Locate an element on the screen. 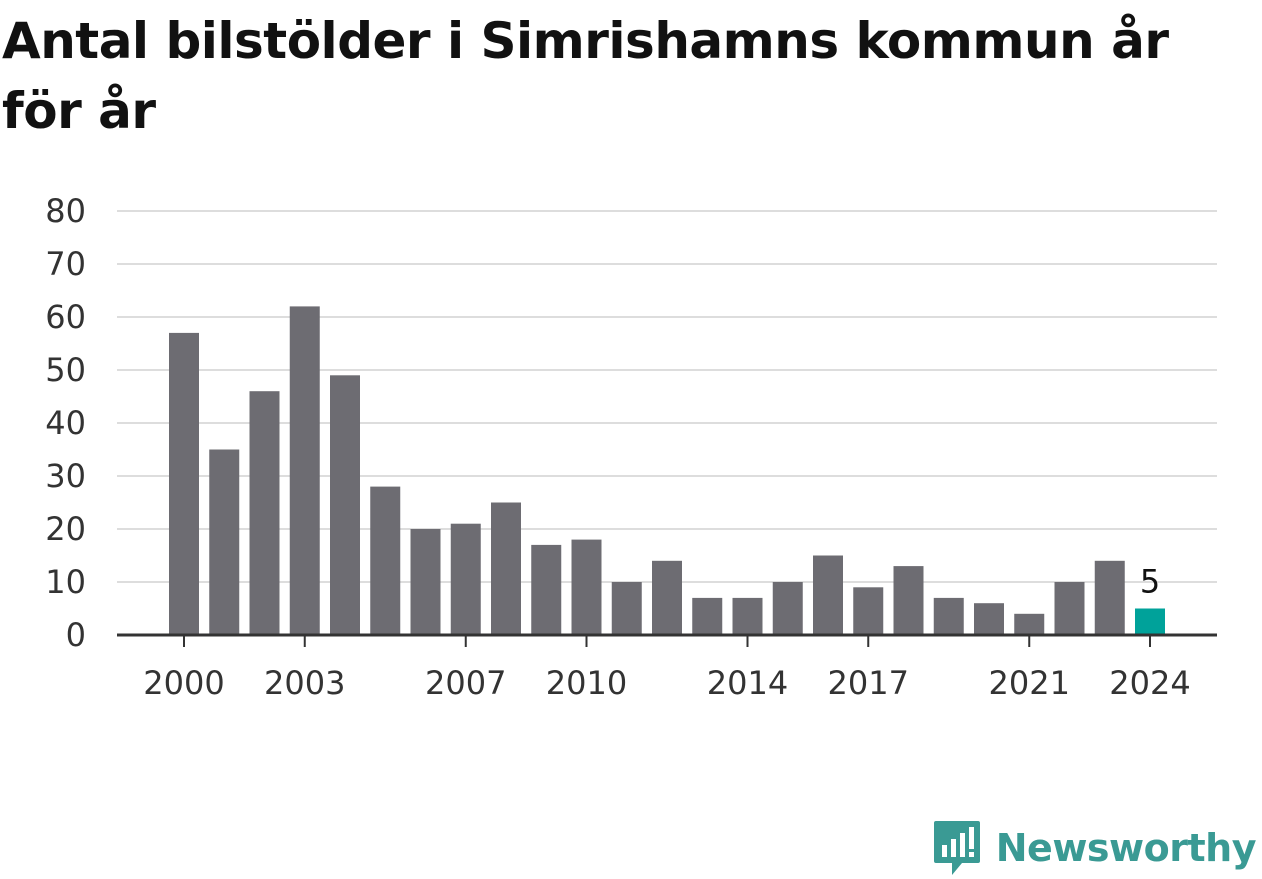 Image resolution: width=1262 pixels, height=879 pixels. data-label-2024: 5 is located at coordinates (1150, 582).